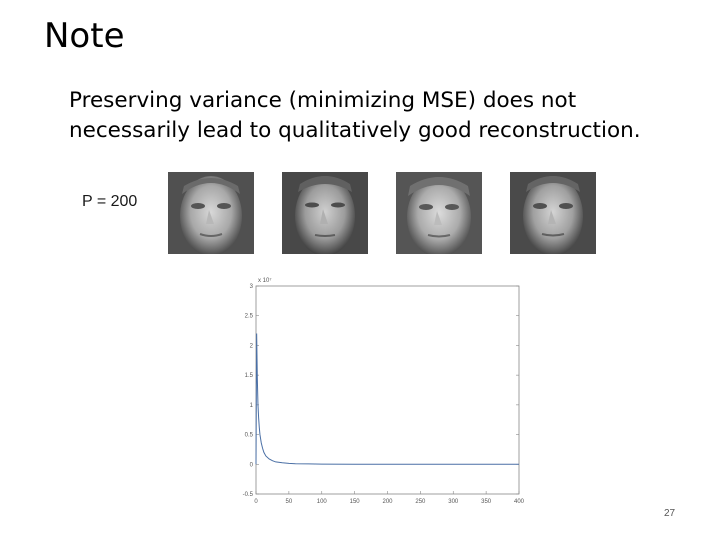 The width and height of the screenshot is (720, 540). I want to click on x-tick-label: 150, so click(355, 502).